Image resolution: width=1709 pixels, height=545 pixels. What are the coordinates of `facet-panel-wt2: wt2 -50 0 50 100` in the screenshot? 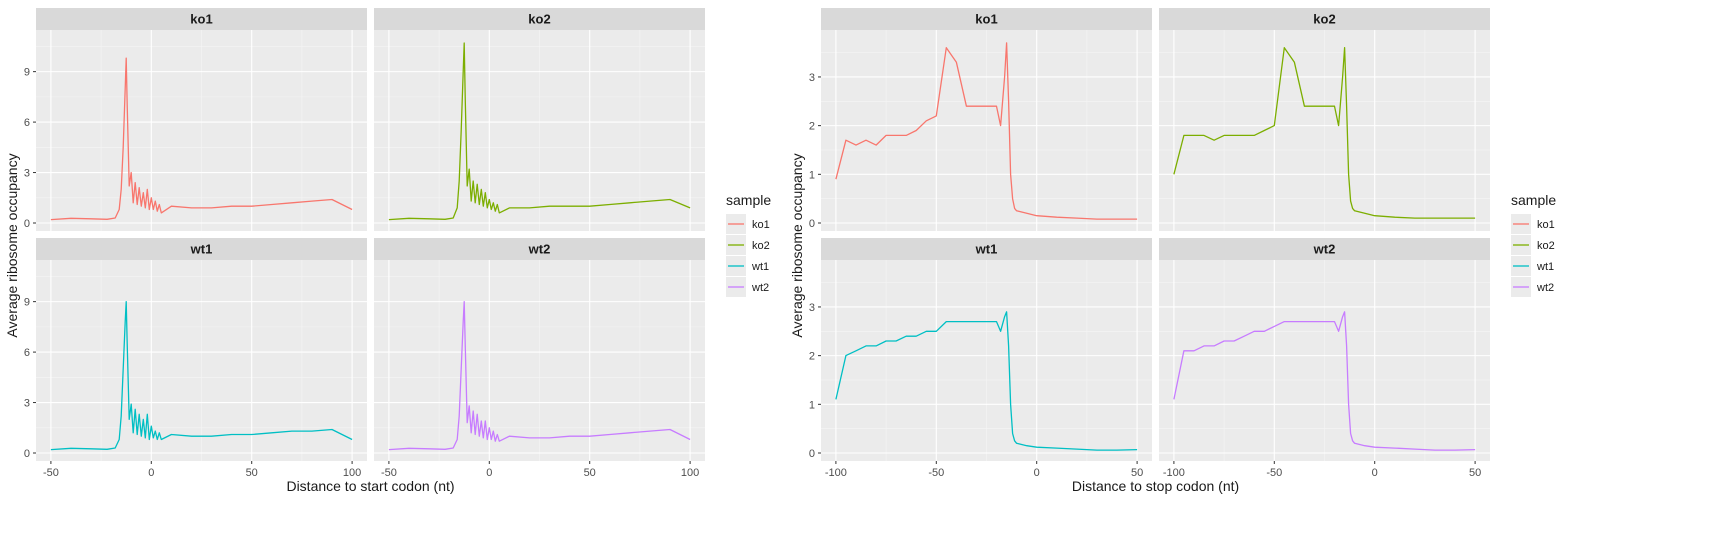 It's located at (539, 358).